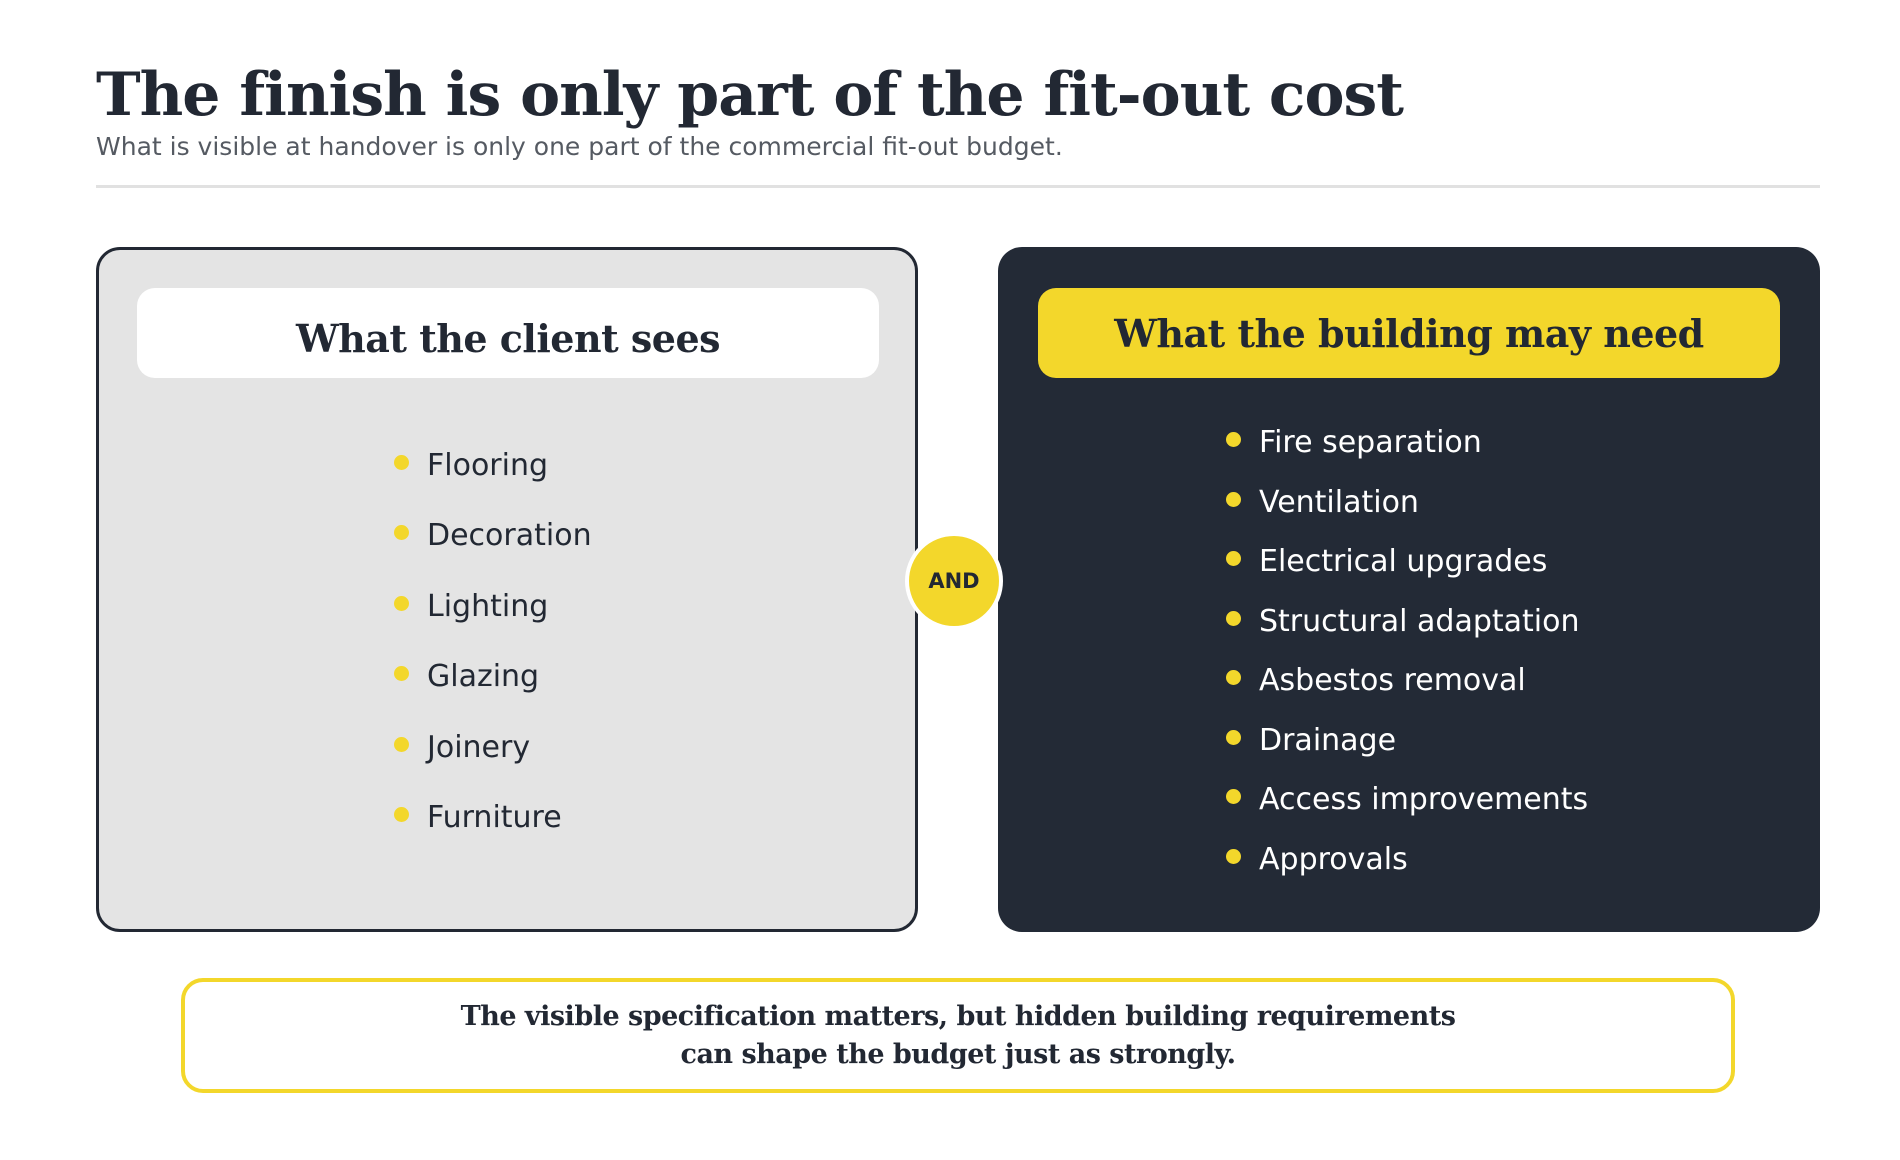  Describe the element at coordinates (508, 333) in the screenshot. I see `client-sees-heading: What the client sees` at that location.